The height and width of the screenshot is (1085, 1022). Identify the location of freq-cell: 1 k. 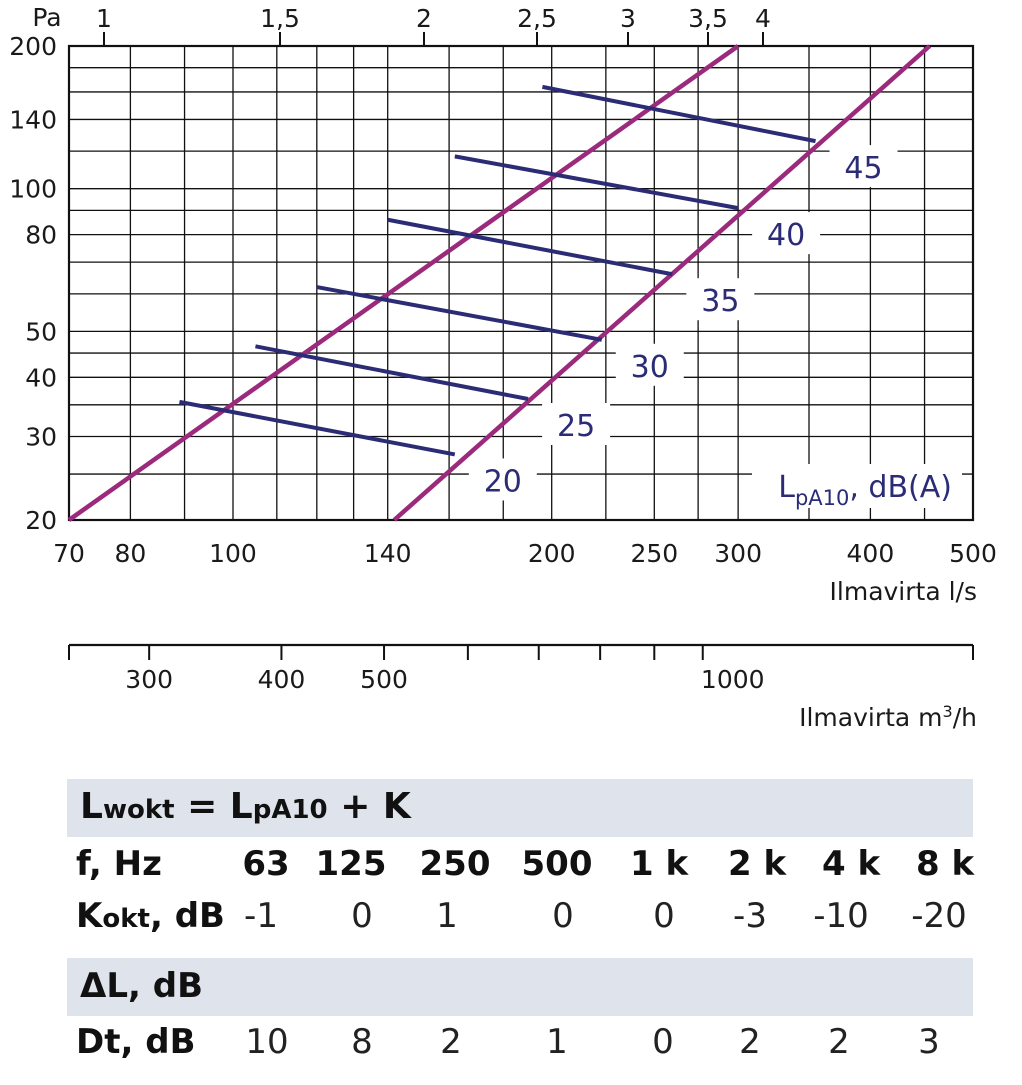
(659, 864).